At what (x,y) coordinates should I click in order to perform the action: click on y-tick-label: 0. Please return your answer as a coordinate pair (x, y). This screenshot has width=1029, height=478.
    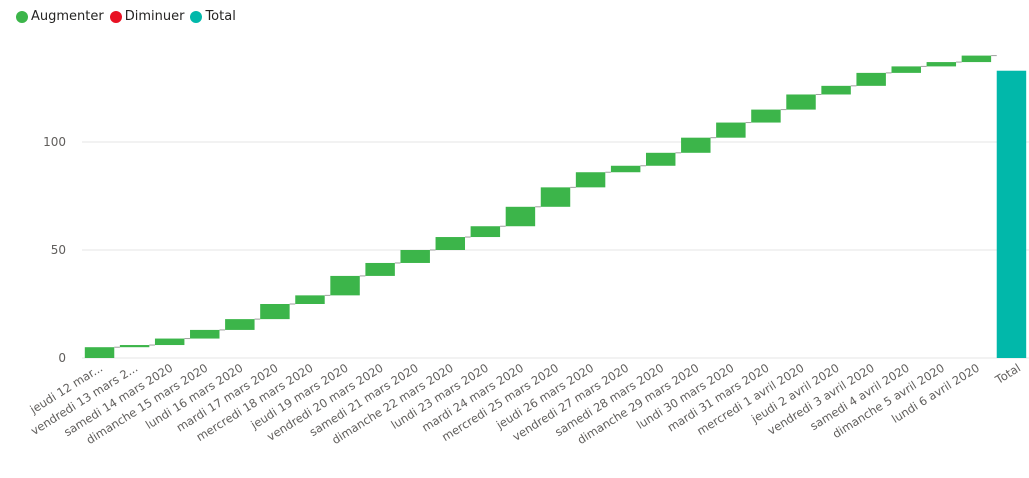
    Looking at the image, I should click on (62, 358).